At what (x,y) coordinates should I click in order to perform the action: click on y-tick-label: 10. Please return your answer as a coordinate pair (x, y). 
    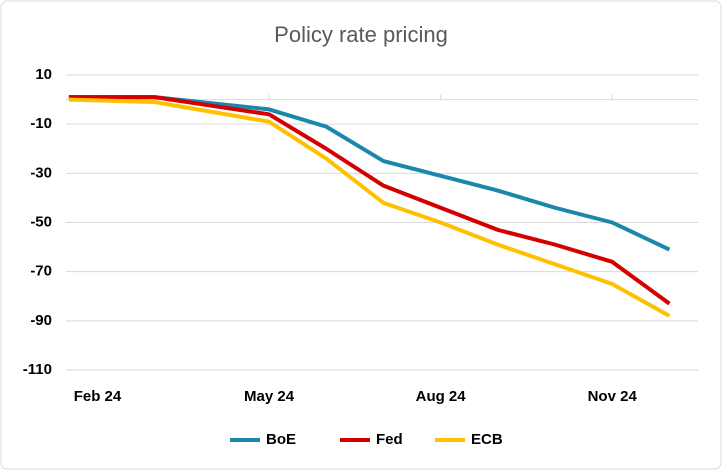
    Looking at the image, I should click on (43, 74).